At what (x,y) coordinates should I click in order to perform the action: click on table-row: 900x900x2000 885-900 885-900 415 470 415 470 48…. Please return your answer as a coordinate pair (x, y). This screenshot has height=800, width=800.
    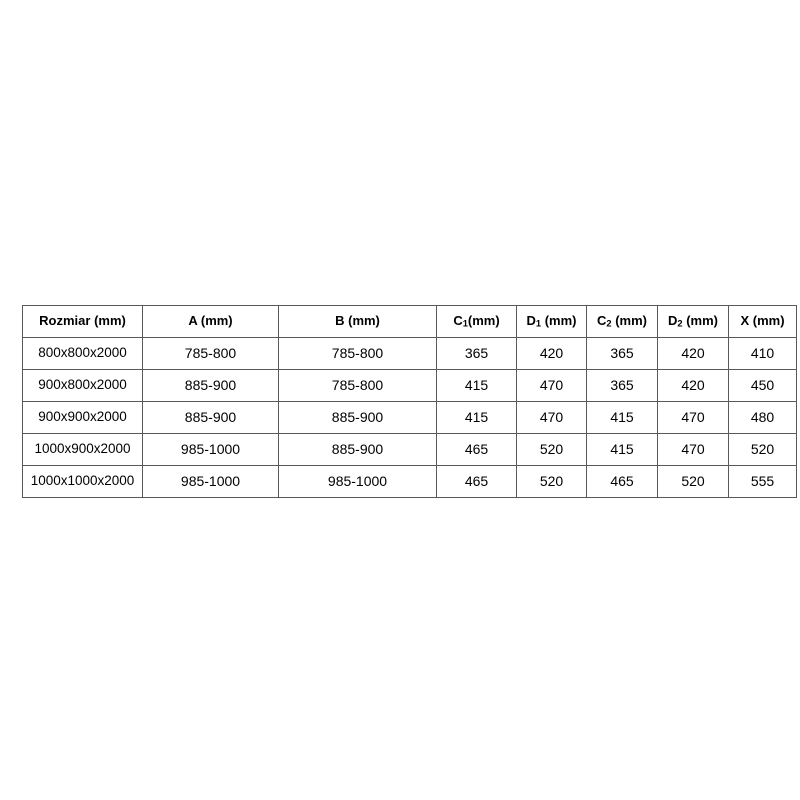
    Looking at the image, I should click on (409, 417).